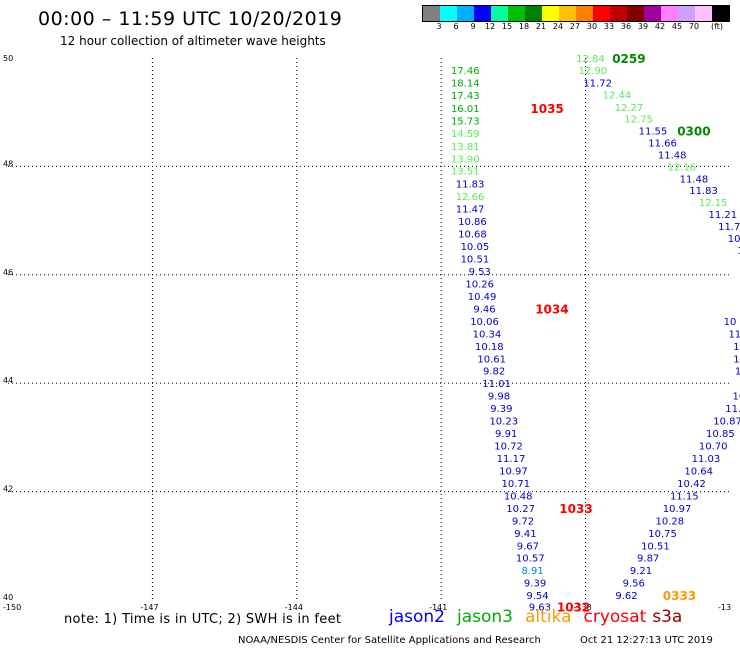 Image resolution: width=740 pixels, height=650 pixels. What do you see at coordinates (641, 571) in the screenshot?
I see `swh-value-label: 9.21` at bounding box center [641, 571].